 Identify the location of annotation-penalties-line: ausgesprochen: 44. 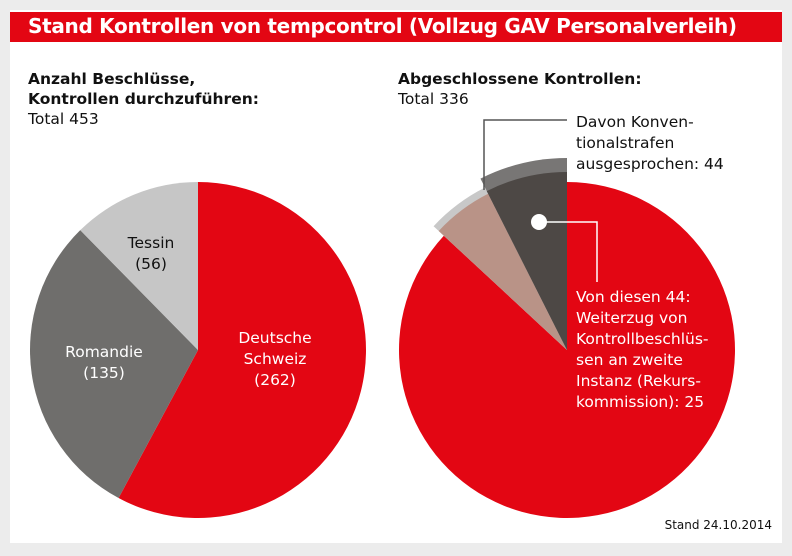
(650, 164).